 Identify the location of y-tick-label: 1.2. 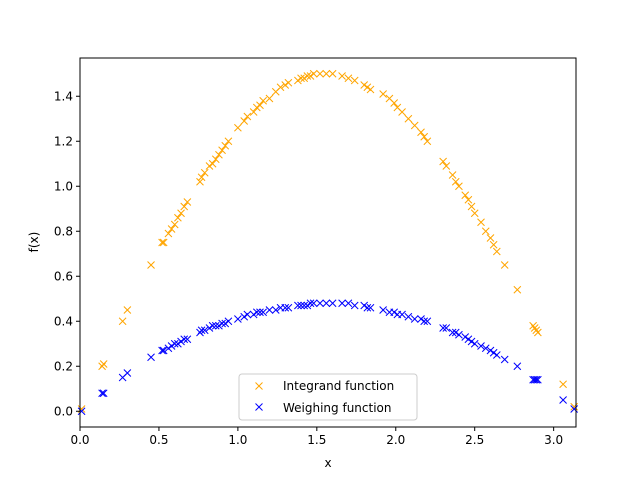
(63, 141).